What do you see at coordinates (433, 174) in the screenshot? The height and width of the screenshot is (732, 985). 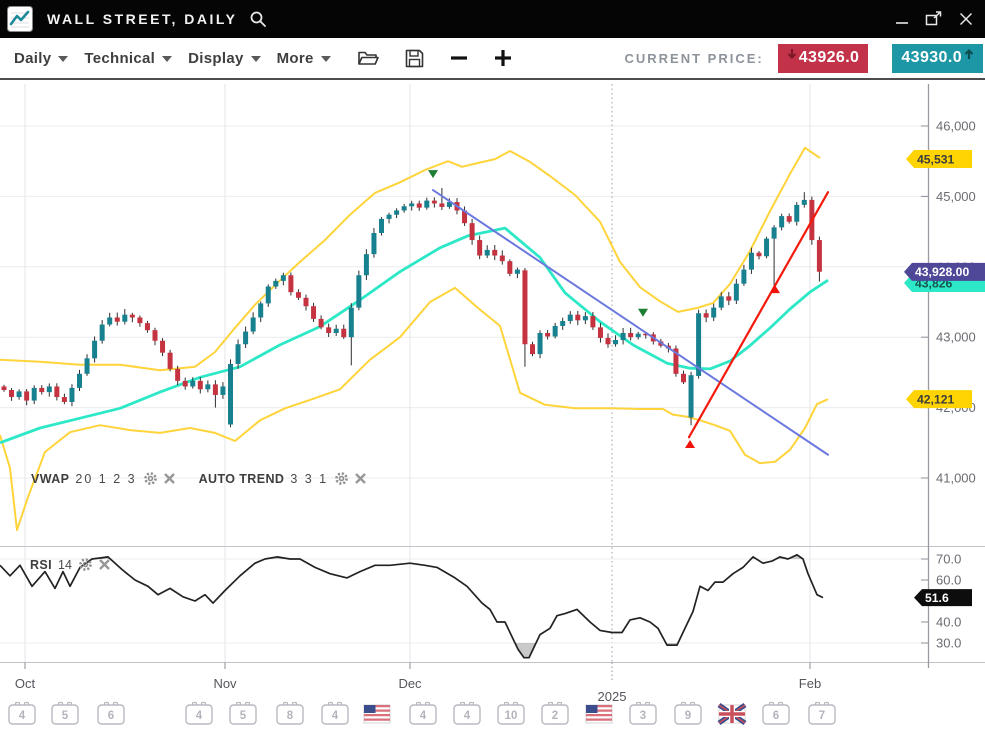 I see `sell-signal-marker` at bounding box center [433, 174].